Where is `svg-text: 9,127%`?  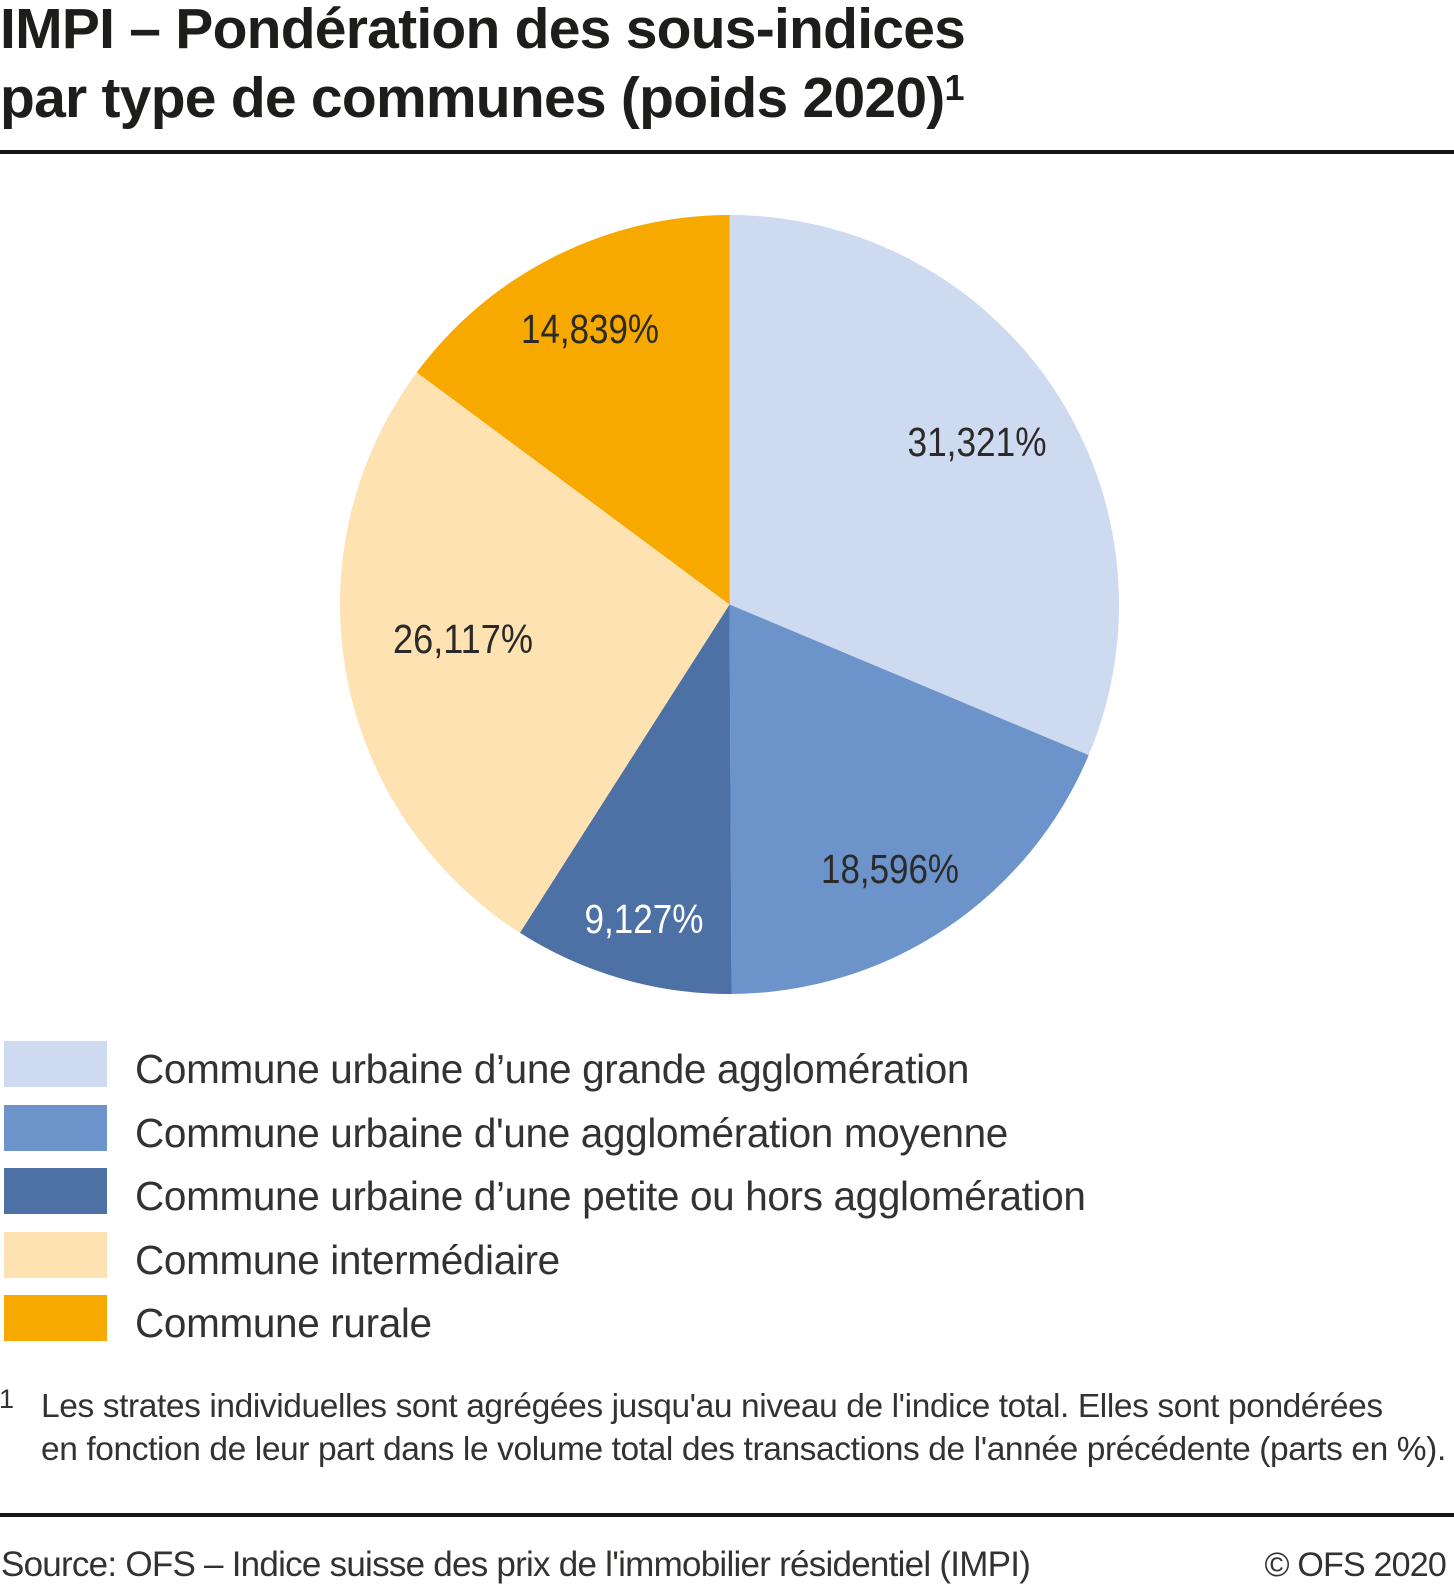 svg-text: 9,127% is located at coordinates (644, 919).